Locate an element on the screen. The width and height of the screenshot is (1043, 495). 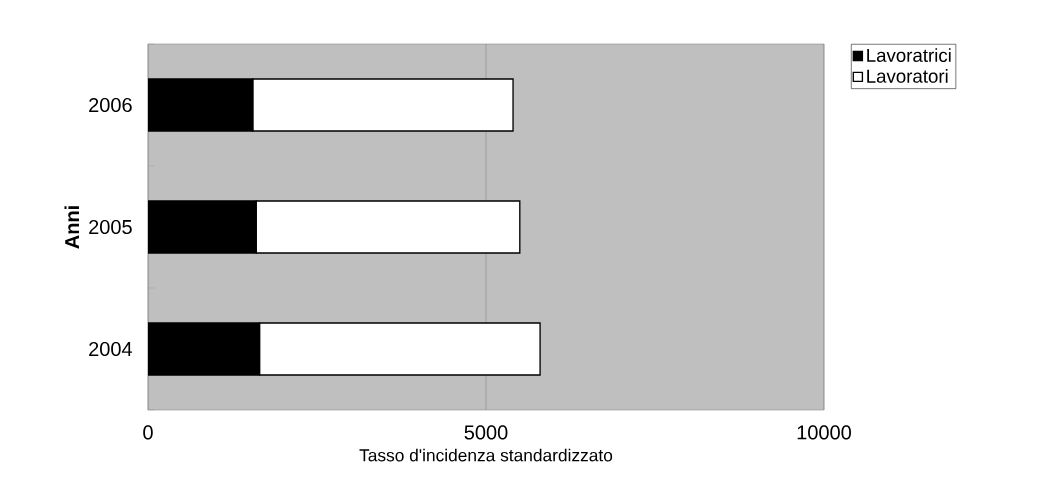
x-axis-title: Tasso d'incidenza standardizzato is located at coordinates (486, 455).